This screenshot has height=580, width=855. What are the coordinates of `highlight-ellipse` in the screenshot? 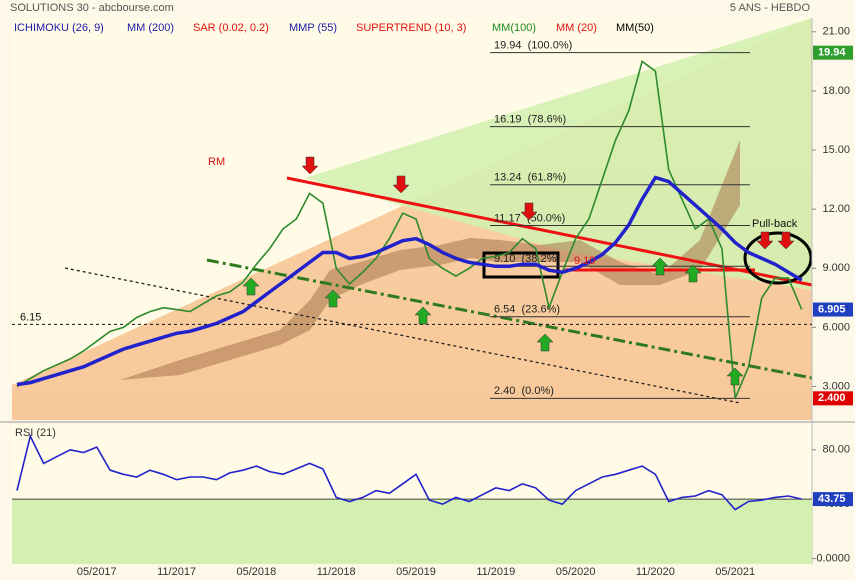 It's located at (778, 258).